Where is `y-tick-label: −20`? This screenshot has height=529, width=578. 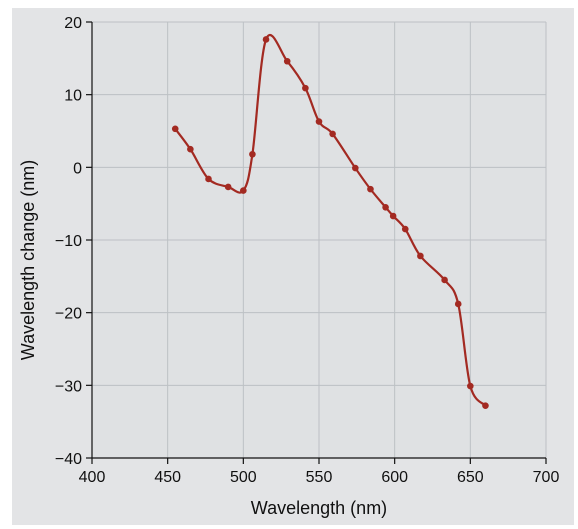
y-tick-label: −20 is located at coordinates (68, 314).